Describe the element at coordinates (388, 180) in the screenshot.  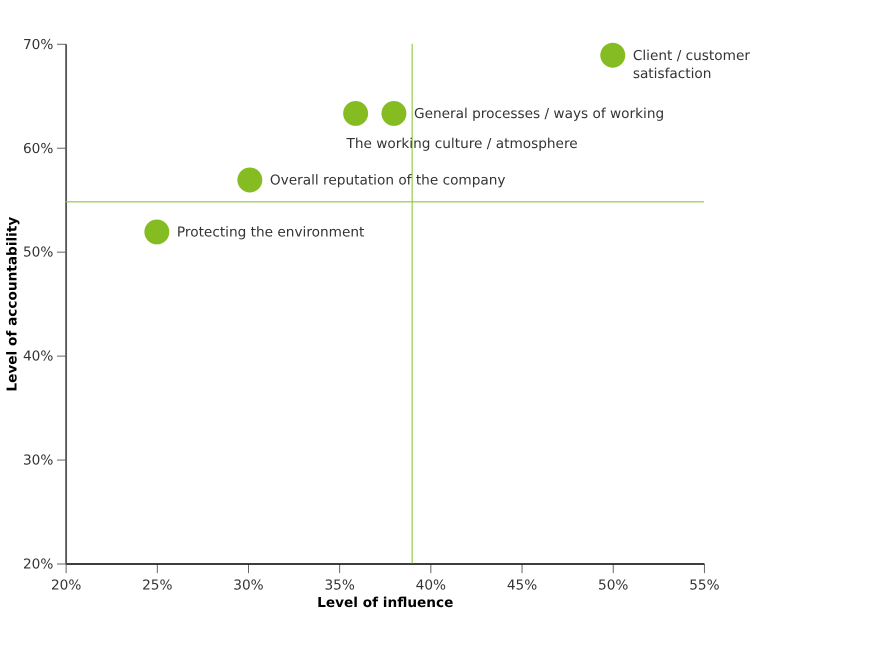
I see `annotation: Overall reputation of the company` at that location.